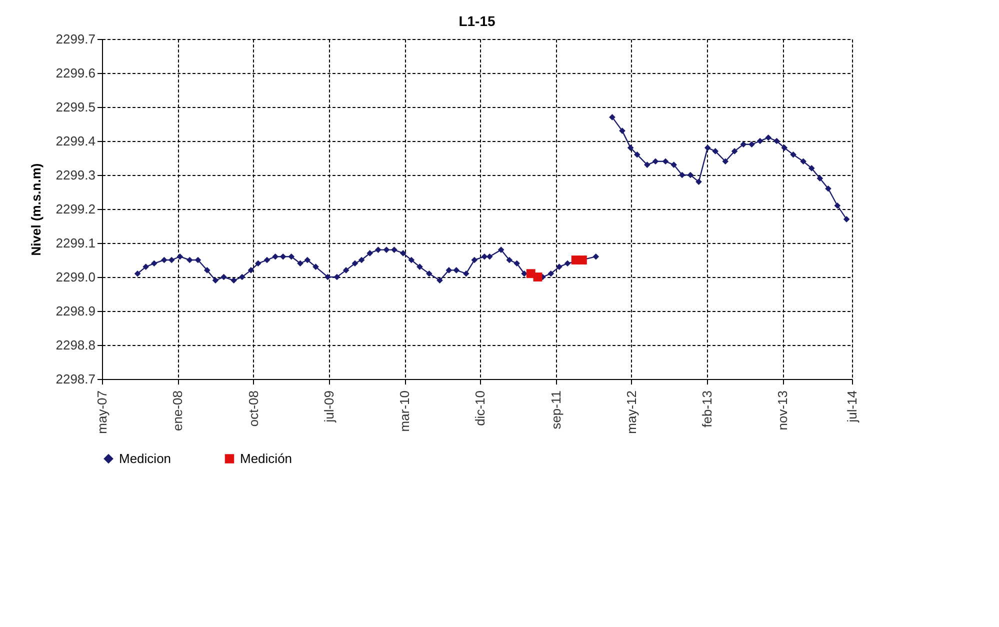  Describe the element at coordinates (76, 277) in the screenshot. I see `y-tick-label: 2299.0` at that location.